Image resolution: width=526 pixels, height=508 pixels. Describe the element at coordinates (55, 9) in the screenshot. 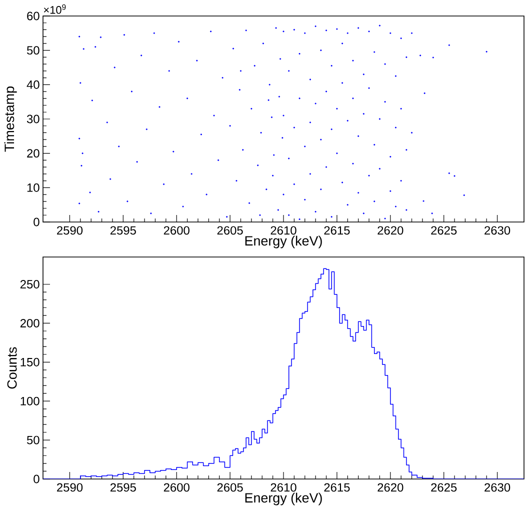

I see `text: ×10$^{9}$` at that location.